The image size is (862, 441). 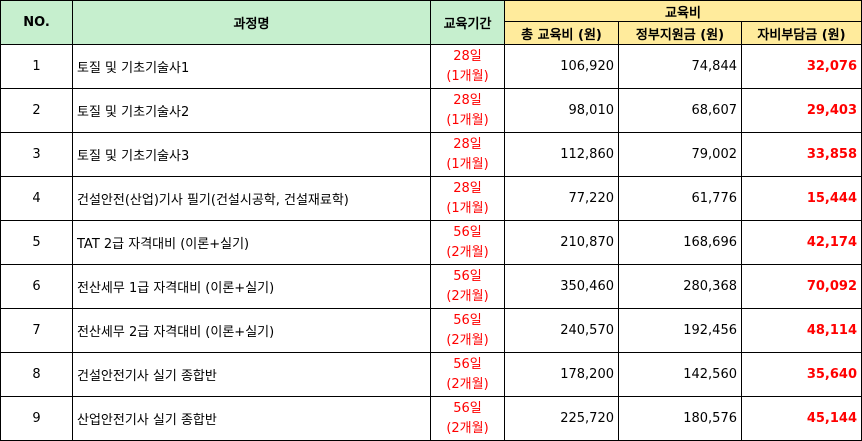 What do you see at coordinates (36, 242) in the screenshot?
I see `row-no: 5` at bounding box center [36, 242].